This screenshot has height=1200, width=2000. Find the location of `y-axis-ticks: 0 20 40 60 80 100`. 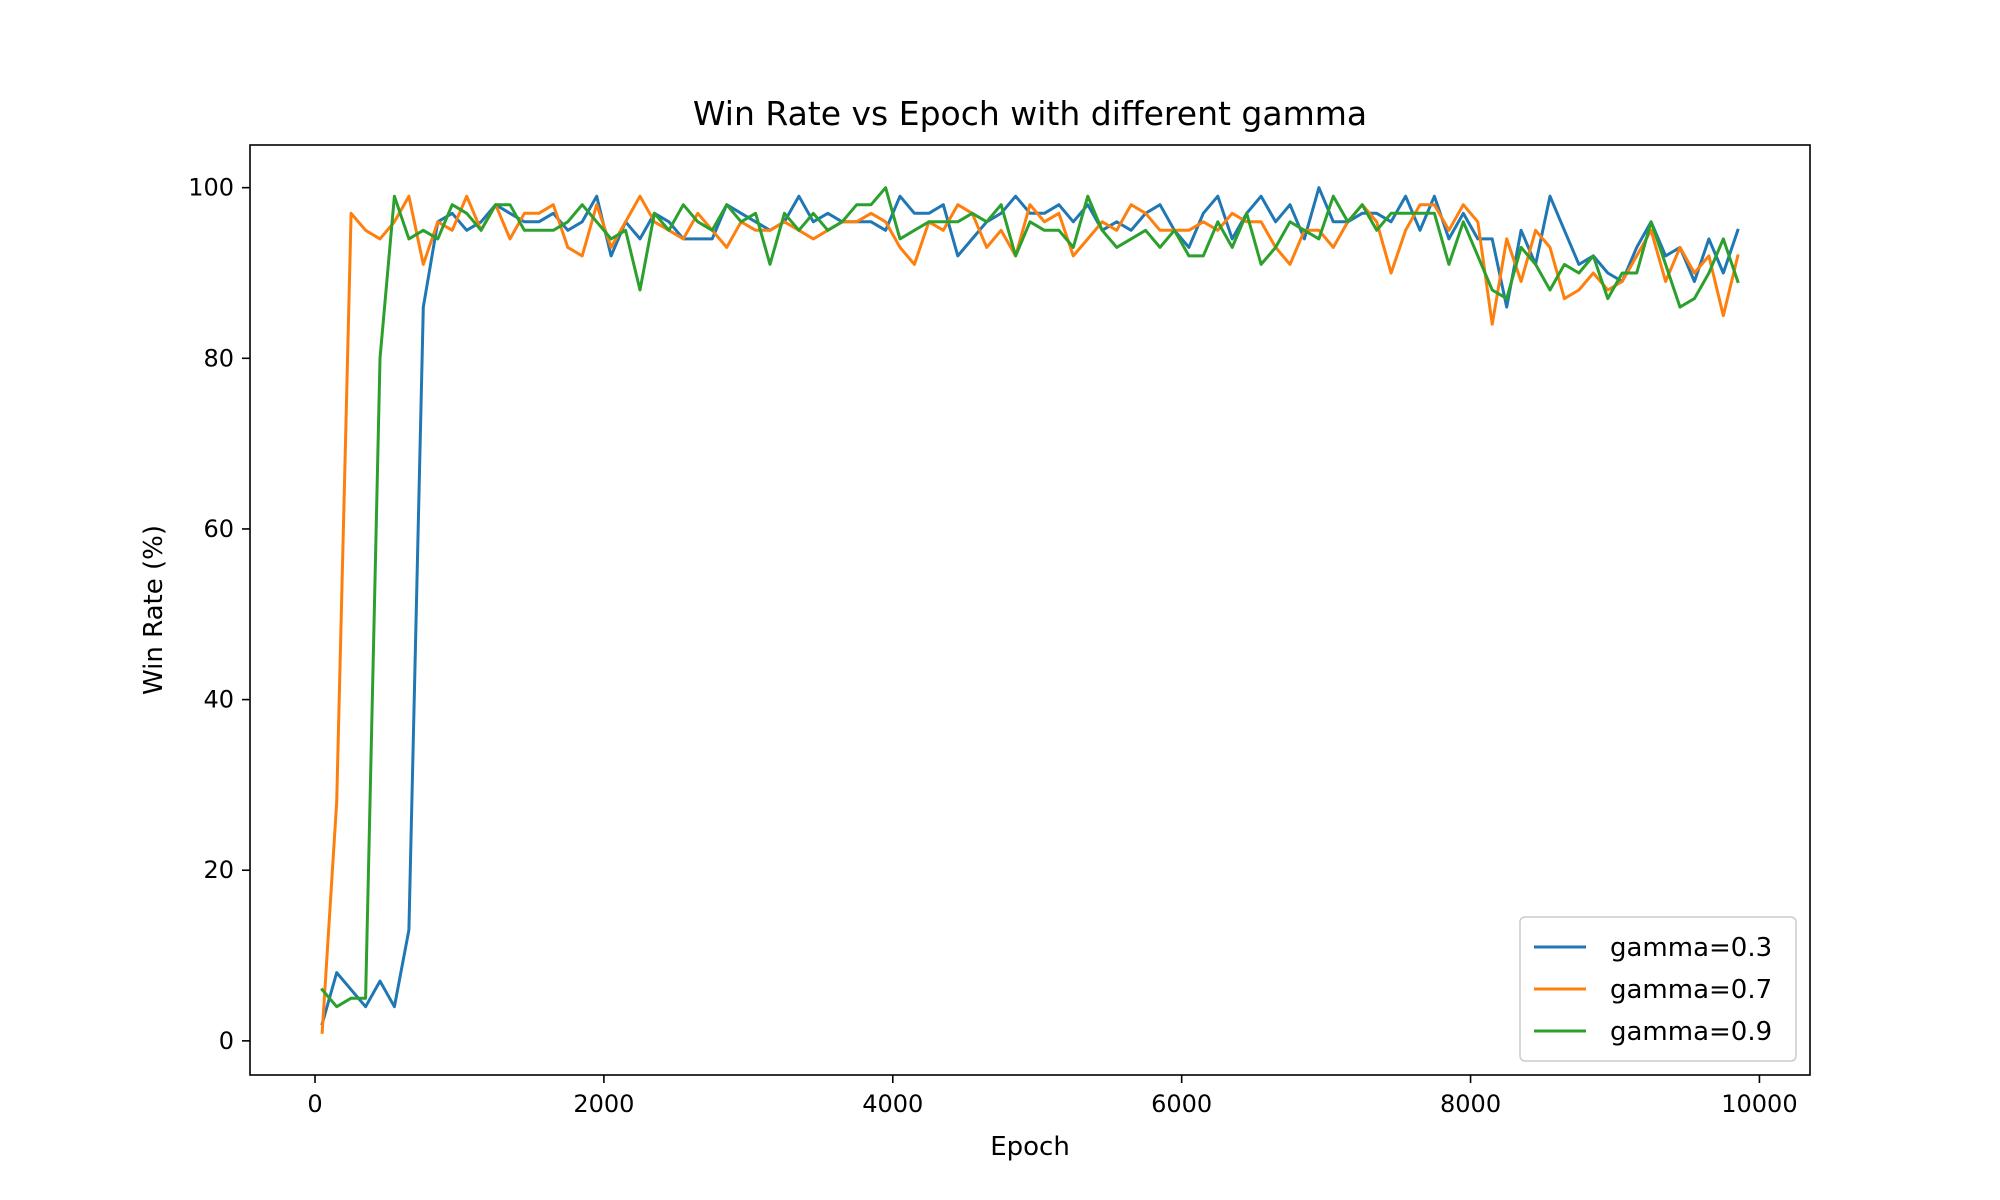

y-axis-ticks: 0 20 40 60 80 100 is located at coordinates (219, 614).